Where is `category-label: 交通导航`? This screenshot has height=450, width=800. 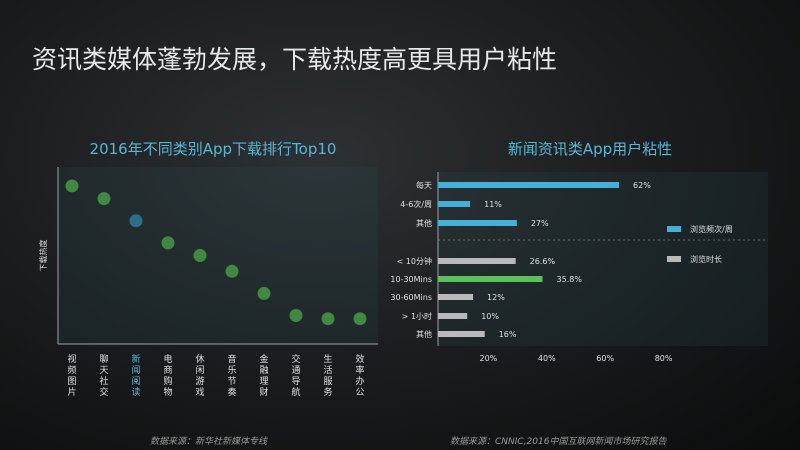
category-label: 交通导航 is located at coordinates (295, 375).